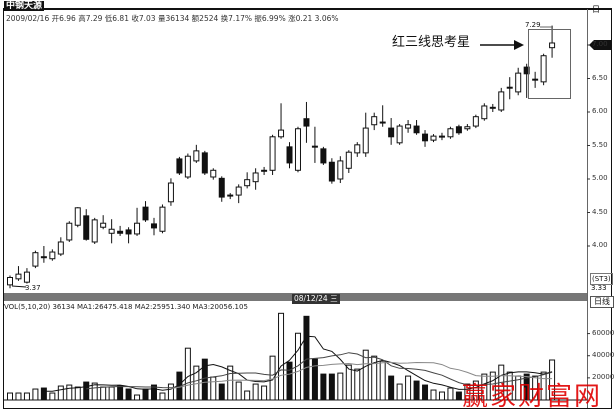  I want to click on cursor-date-label: 08/12/24 三, so click(316, 299).